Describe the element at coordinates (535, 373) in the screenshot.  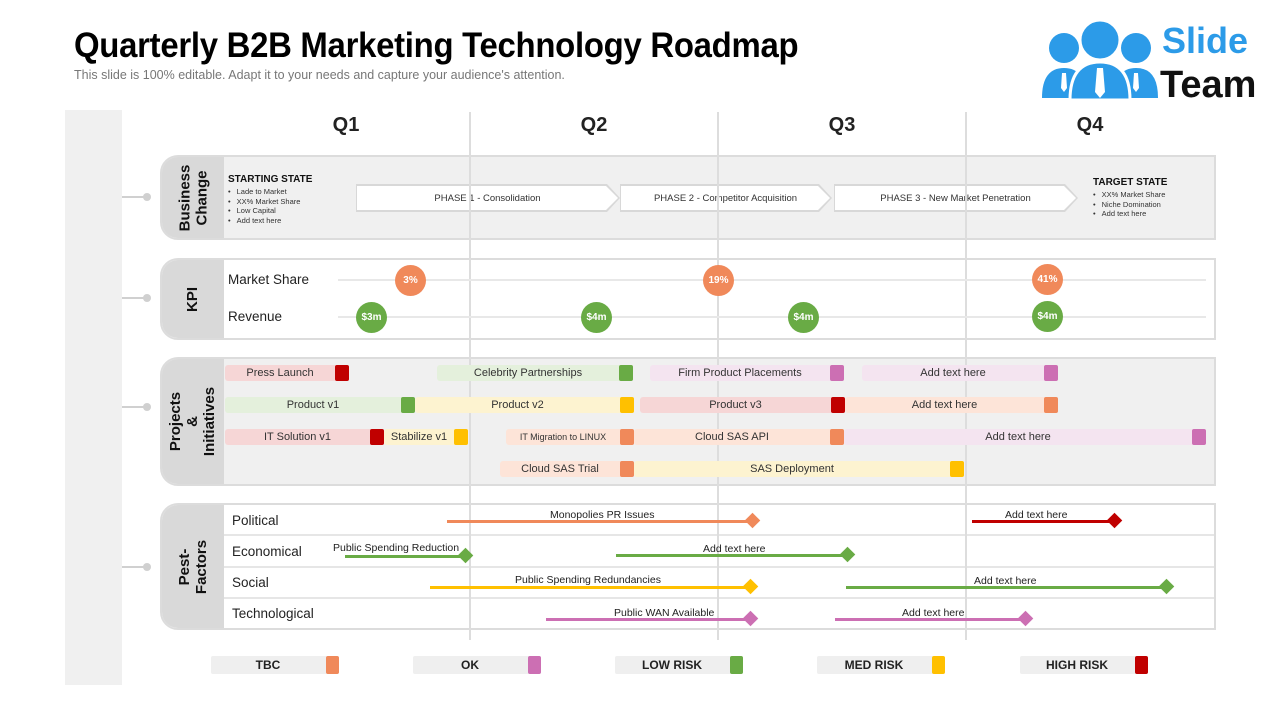
I see `project-bar: Celebrity Partnerships` at that location.